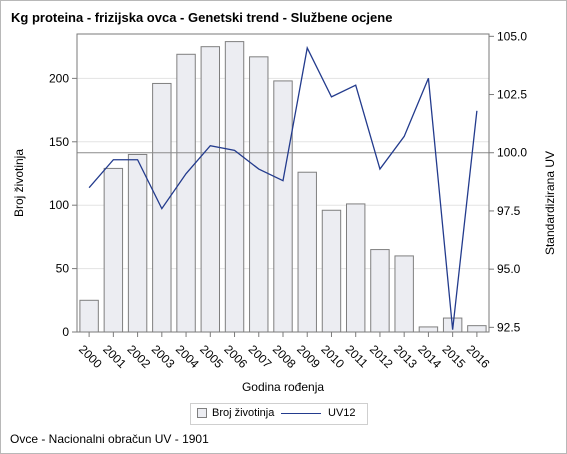 This screenshot has width=567, height=454. What do you see at coordinates (284, 356) in the screenshot?
I see `x-tick-label: 2008` at bounding box center [284, 356].